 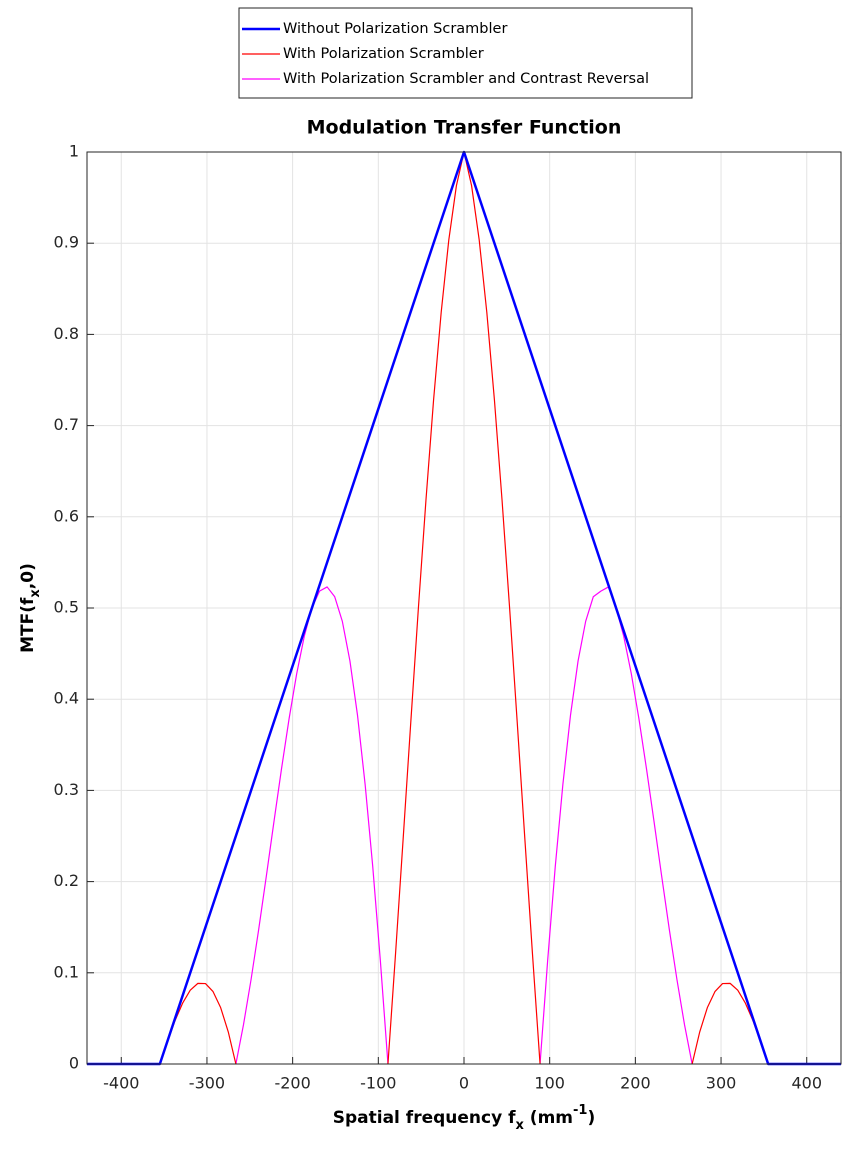 What do you see at coordinates (66, 971) in the screenshot?
I see `y-tick-label: 0.1` at bounding box center [66, 971].